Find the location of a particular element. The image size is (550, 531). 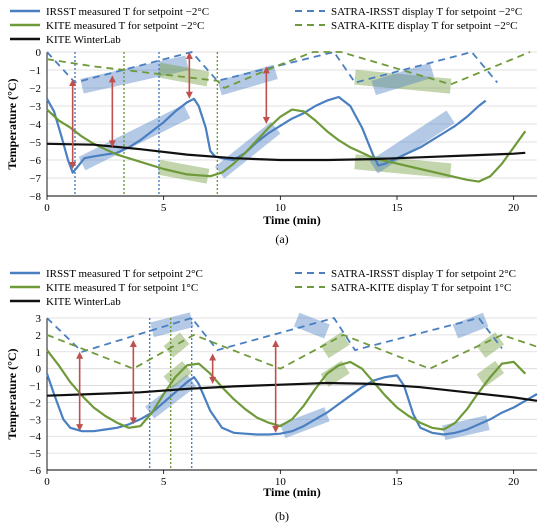

y-tick-label: −8 is located at coordinates (35, 197).